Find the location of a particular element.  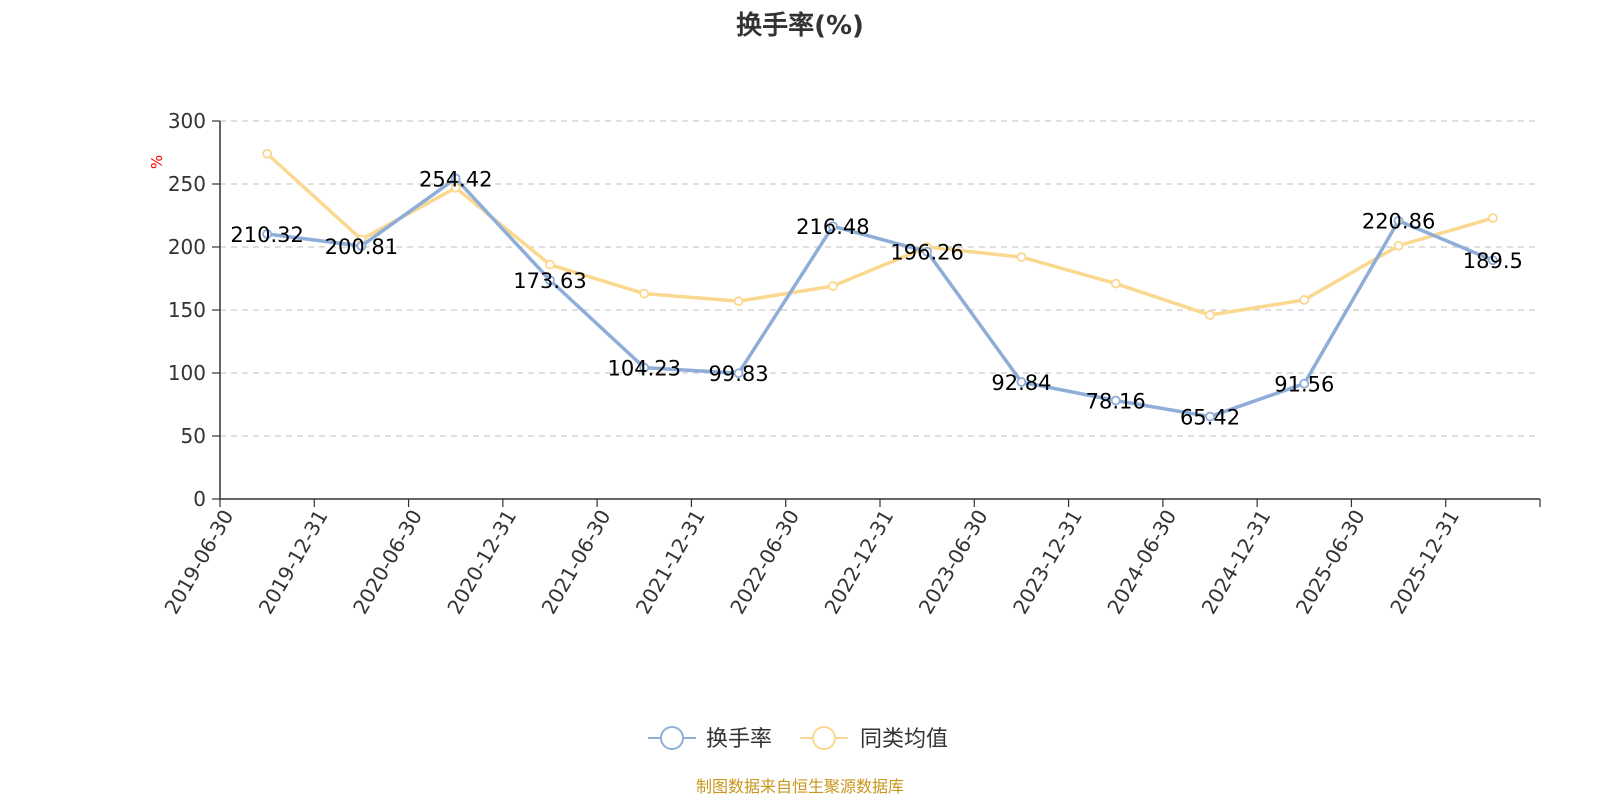

data-label: 78.16 is located at coordinates (1116, 402).